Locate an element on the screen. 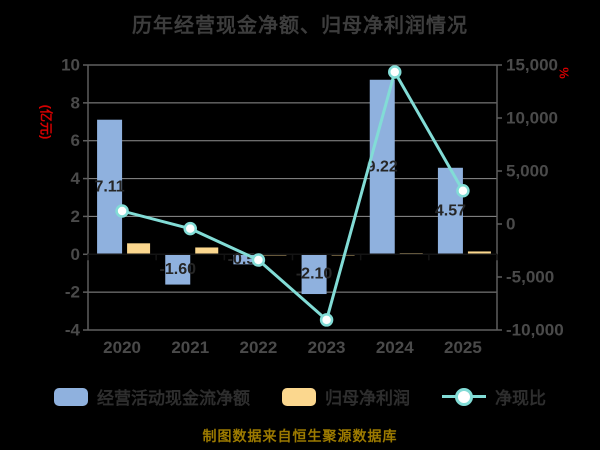 Image resolution: width=600 pixels, height=450 pixels. legend: 经营活动现金流净额 归母净利润 净现比 is located at coordinates (300, 396).